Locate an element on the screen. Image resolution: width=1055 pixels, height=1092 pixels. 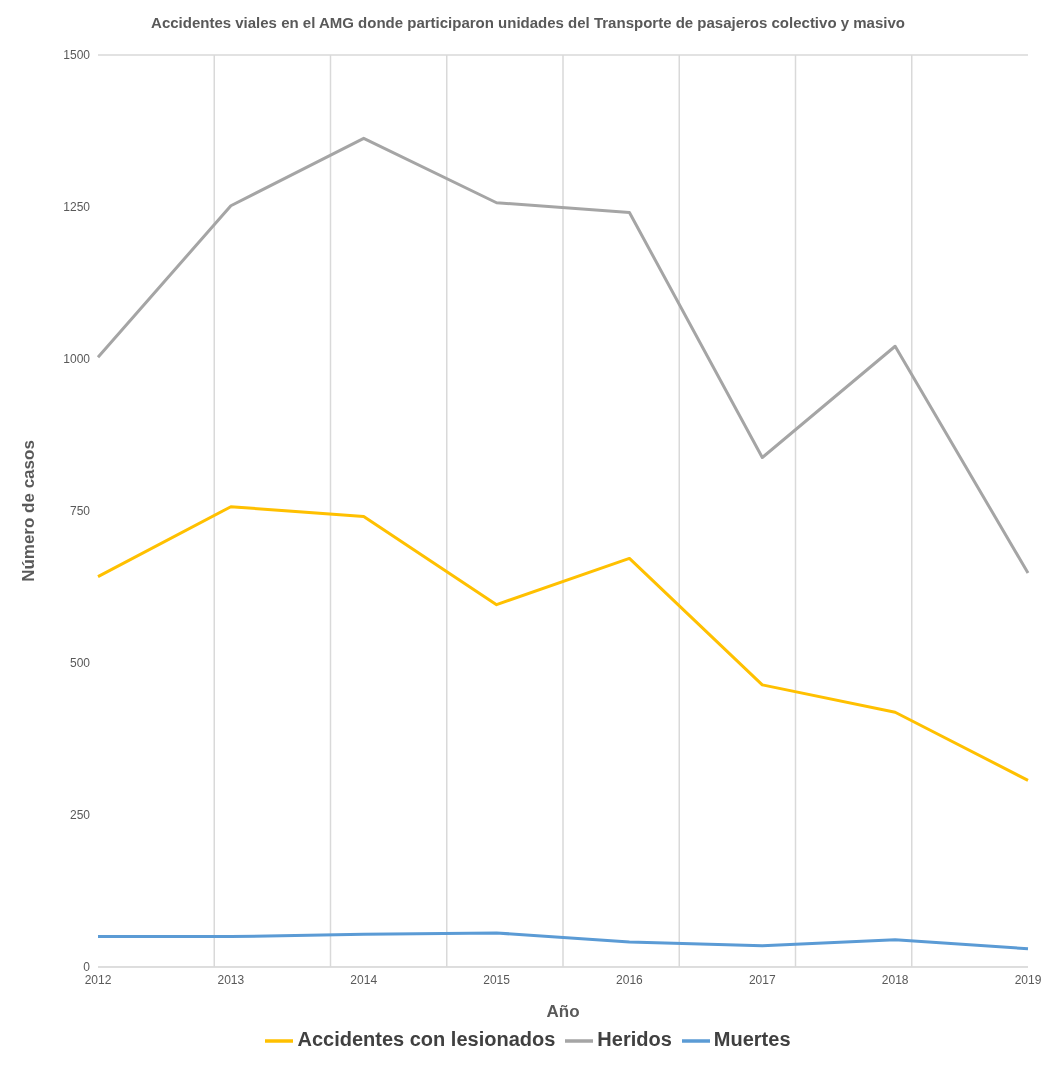
y-tick-label: 0 is located at coordinates (87, 967).